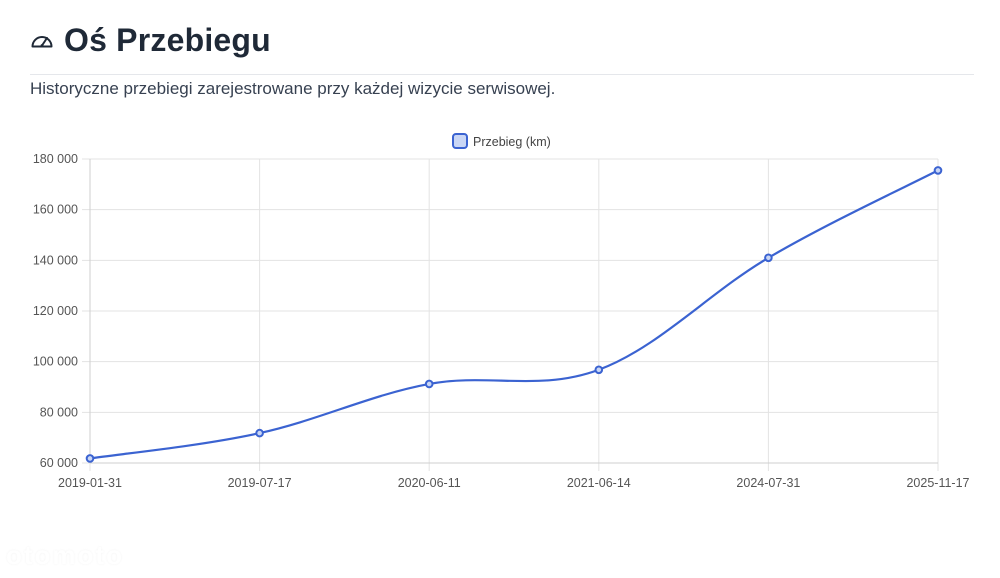  What do you see at coordinates (59, 463) in the screenshot?
I see `y-tick-label: 60 000` at bounding box center [59, 463].